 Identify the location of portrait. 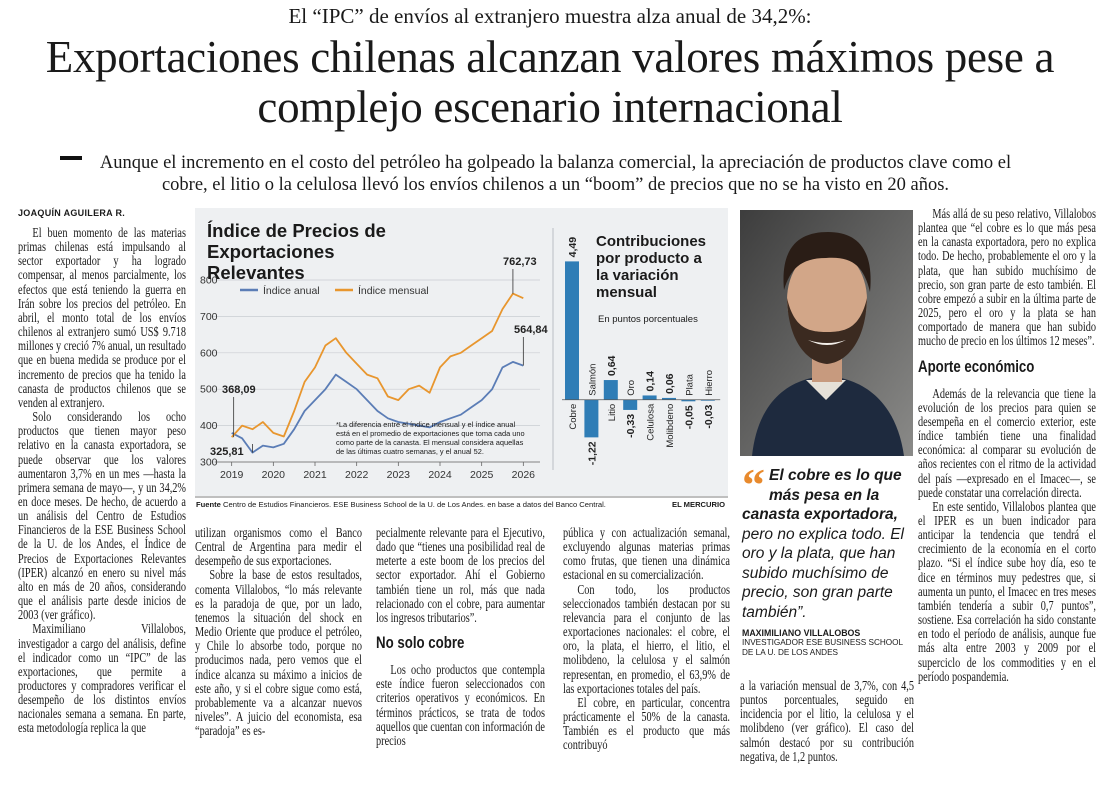
(826, 333).